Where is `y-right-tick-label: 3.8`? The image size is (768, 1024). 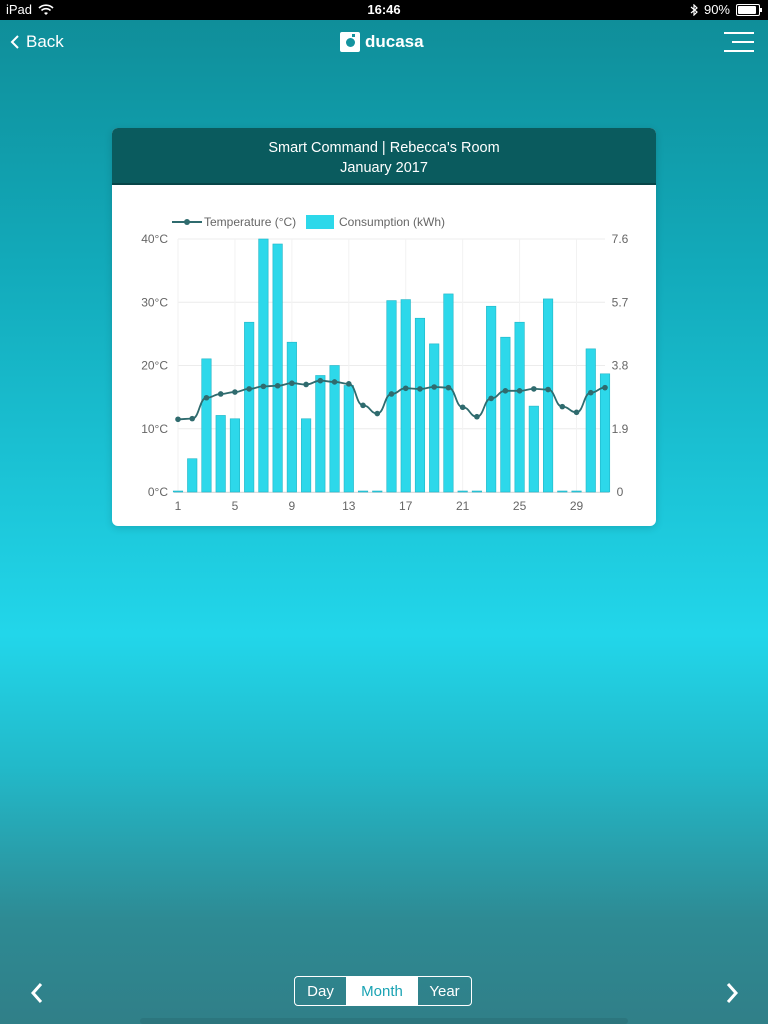
y-right-tick-label: 3.8 is located at coordinates (620, 366).